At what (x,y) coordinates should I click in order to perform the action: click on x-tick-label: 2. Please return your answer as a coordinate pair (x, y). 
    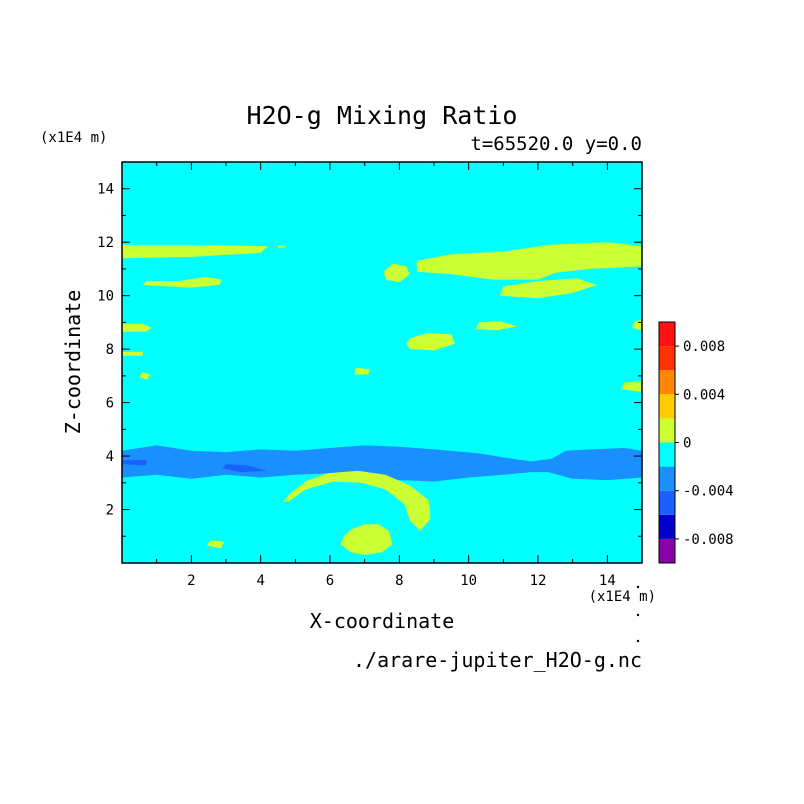
    Looking at the image, I should click on (191, 581).